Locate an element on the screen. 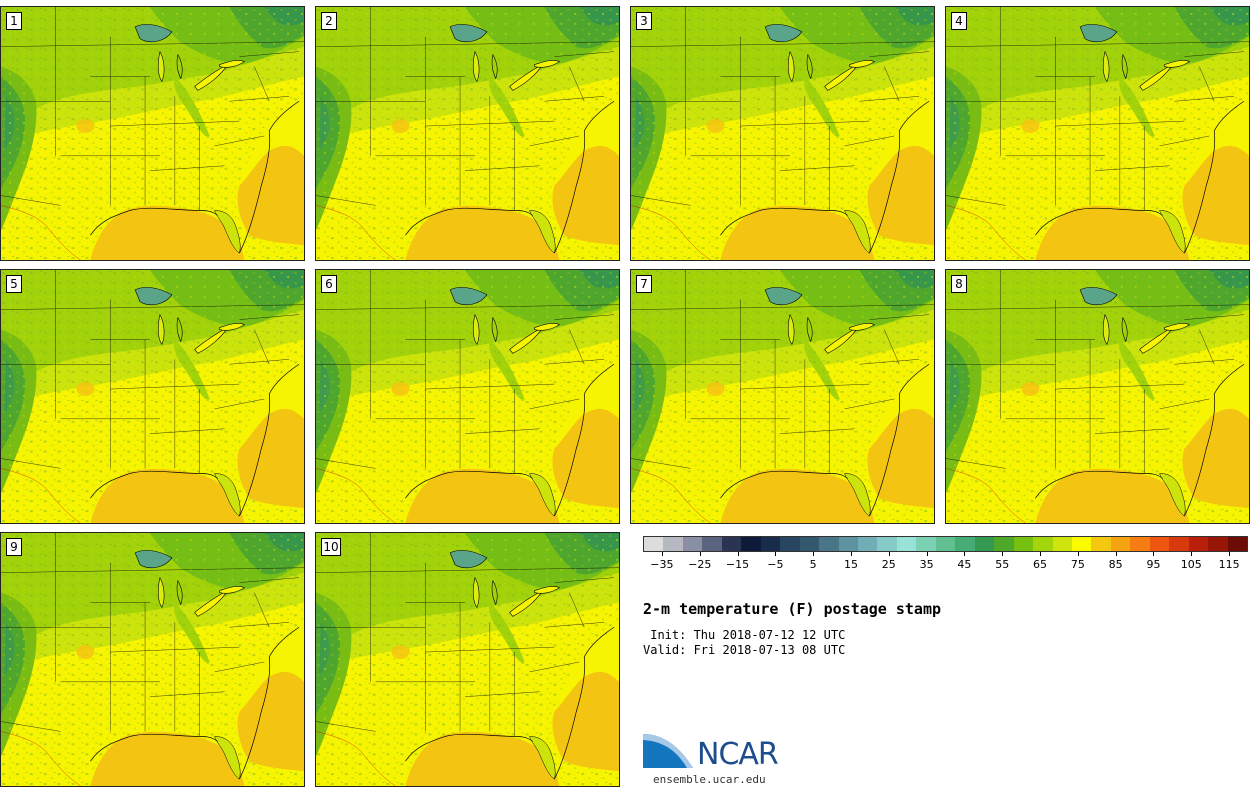  ncar-logo-icon is located at coordinates (669, 750).